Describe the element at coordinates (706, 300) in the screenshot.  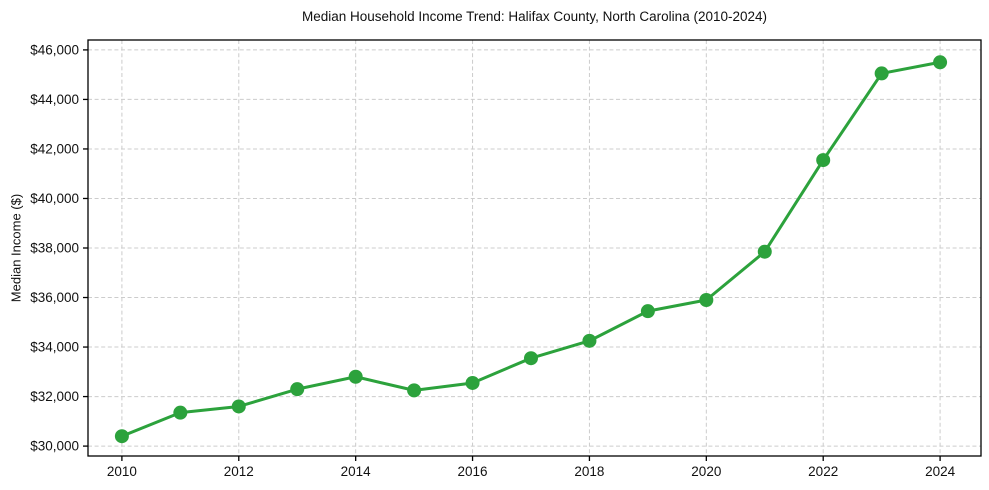
I see `data-point-2020` at that location.